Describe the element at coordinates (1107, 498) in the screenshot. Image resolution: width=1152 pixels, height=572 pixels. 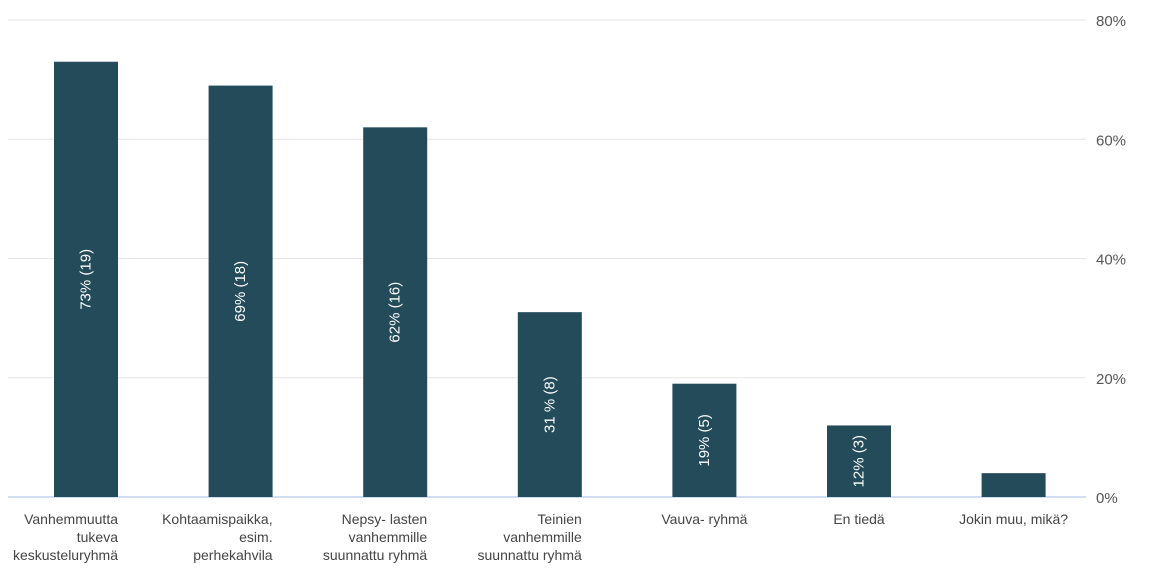
I see `y-tick-label: 0%` at that location.